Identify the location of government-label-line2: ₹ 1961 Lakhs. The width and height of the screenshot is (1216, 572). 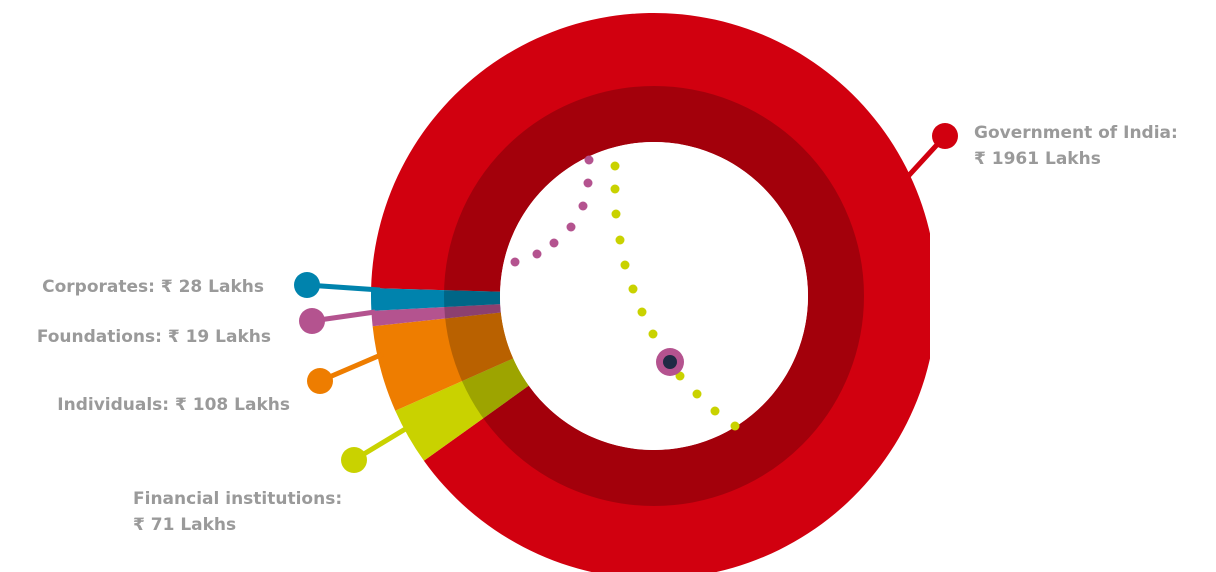
(1037, 159).